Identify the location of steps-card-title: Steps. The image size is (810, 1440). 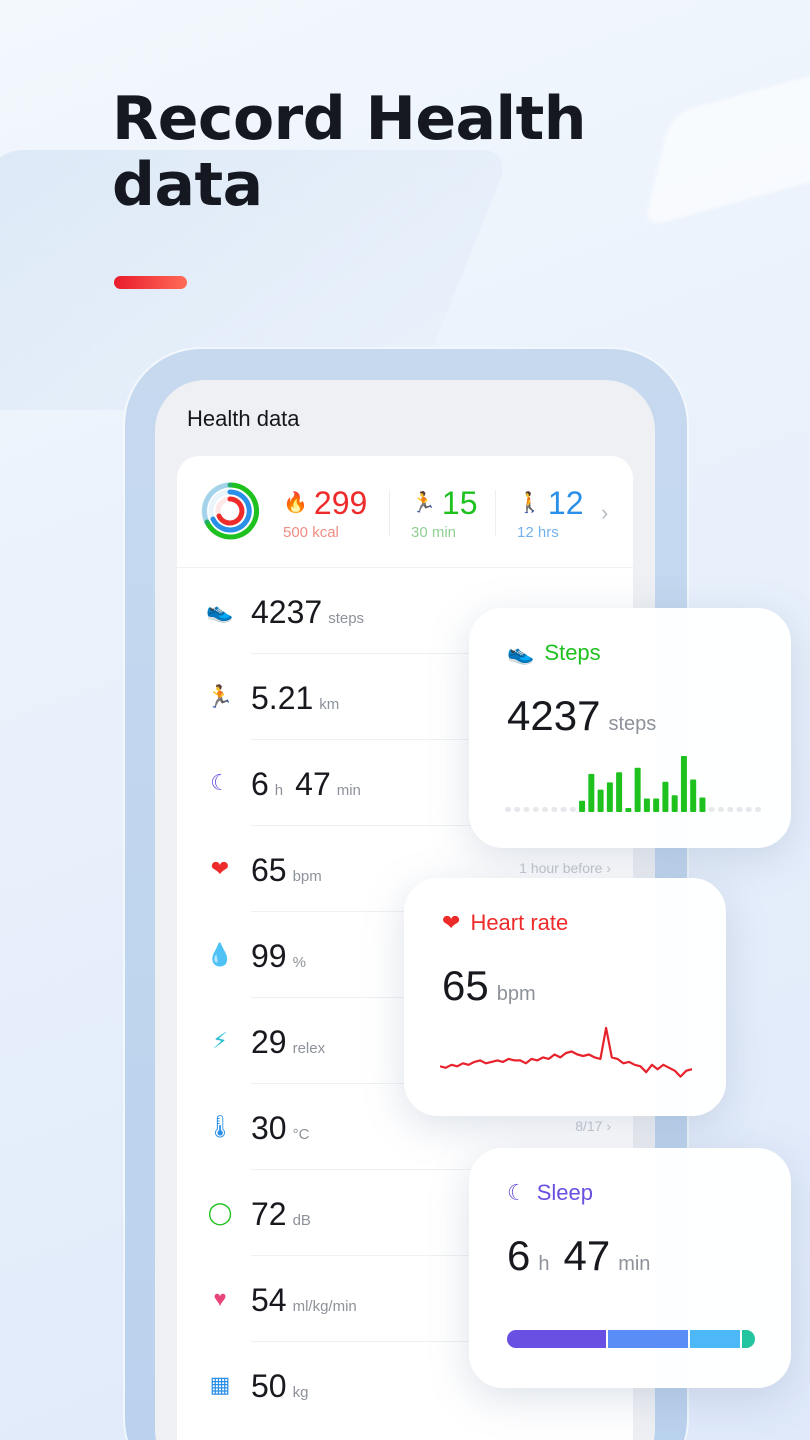
(572, 652).